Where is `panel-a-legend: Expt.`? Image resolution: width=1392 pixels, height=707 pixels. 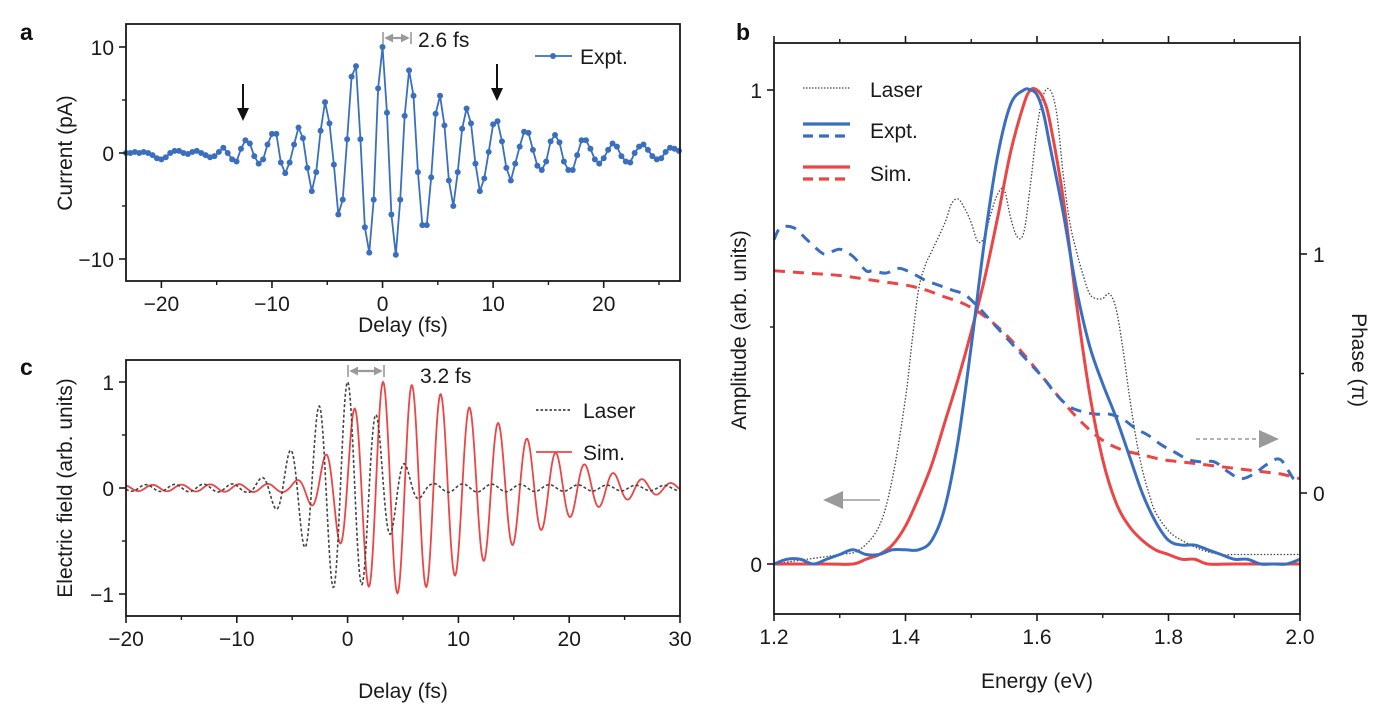
panel-a-legend: Expt. is located at coordinates (581, 57).